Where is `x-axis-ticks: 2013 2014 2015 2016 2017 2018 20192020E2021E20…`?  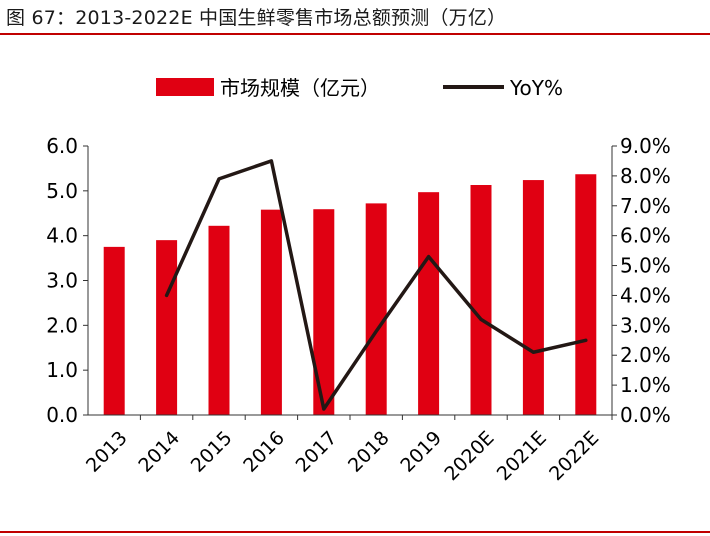
x-axis-ticks: 2013 2014 2015 2016 2017 2018 20192020E2021E20… is located at coordinates (347, 450).